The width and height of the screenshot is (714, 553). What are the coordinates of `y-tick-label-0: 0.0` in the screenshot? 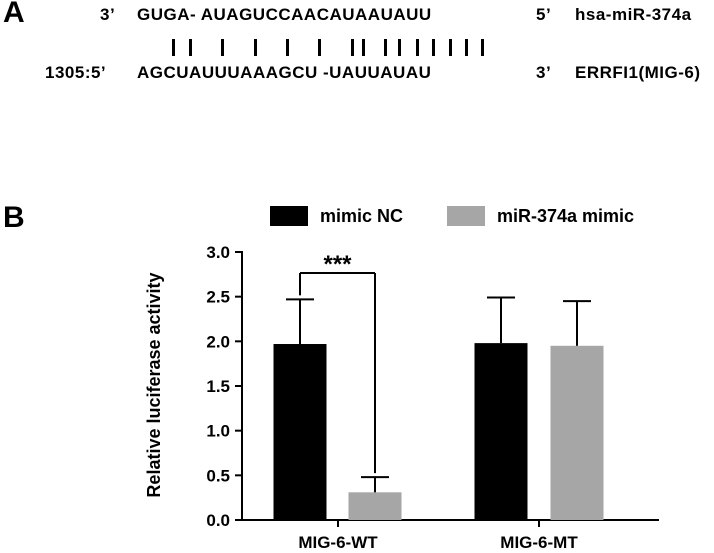 It's located at (218, 520).